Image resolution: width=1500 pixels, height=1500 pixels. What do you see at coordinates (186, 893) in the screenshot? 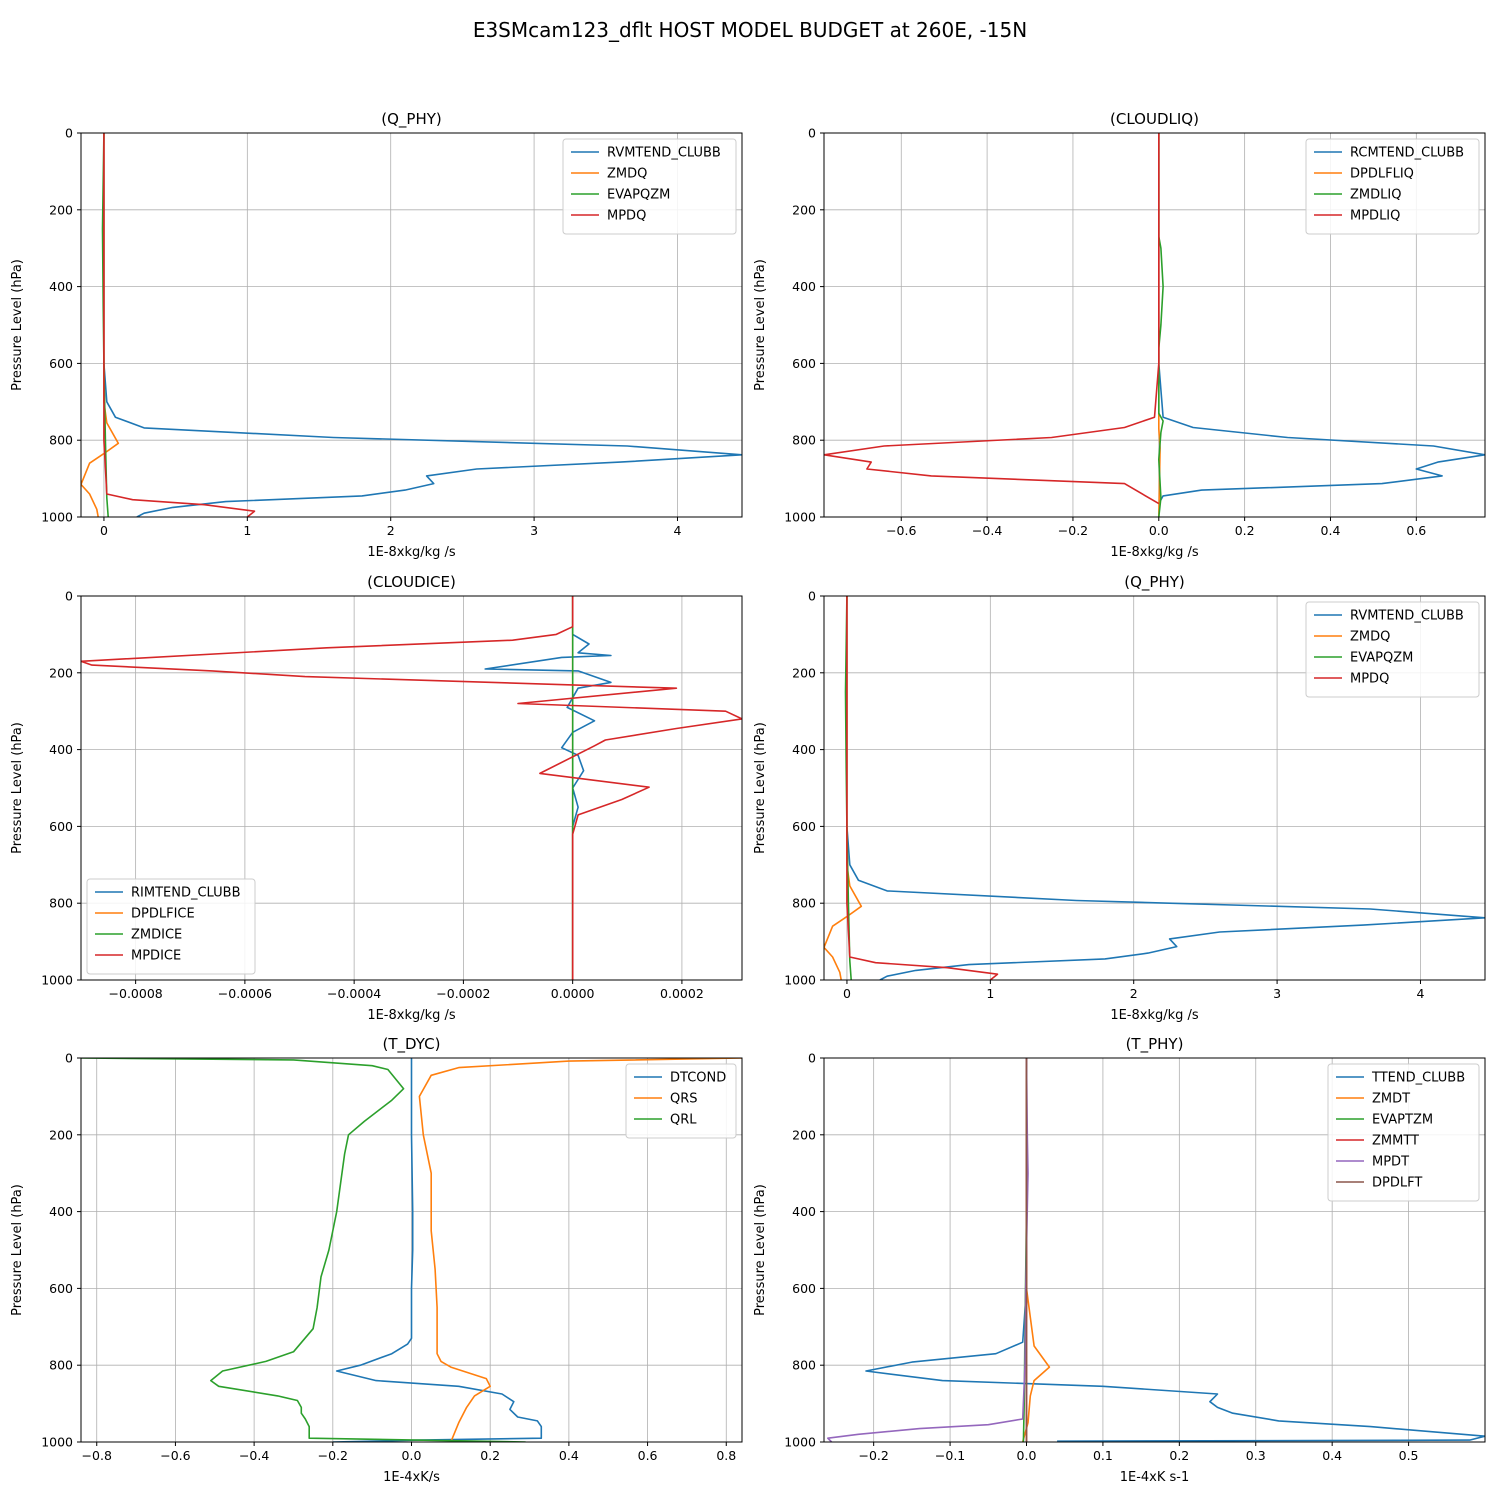
I see `legend-label: RIMTEND_CLUBB` at bounding box center [186, 893].